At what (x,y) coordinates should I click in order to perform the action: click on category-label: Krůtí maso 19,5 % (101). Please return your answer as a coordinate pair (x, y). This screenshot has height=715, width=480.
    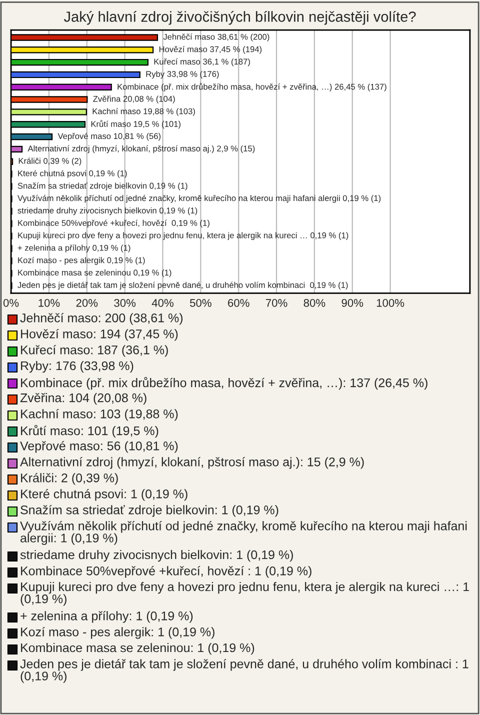
    Looking at the image, I should click on (135, 124).